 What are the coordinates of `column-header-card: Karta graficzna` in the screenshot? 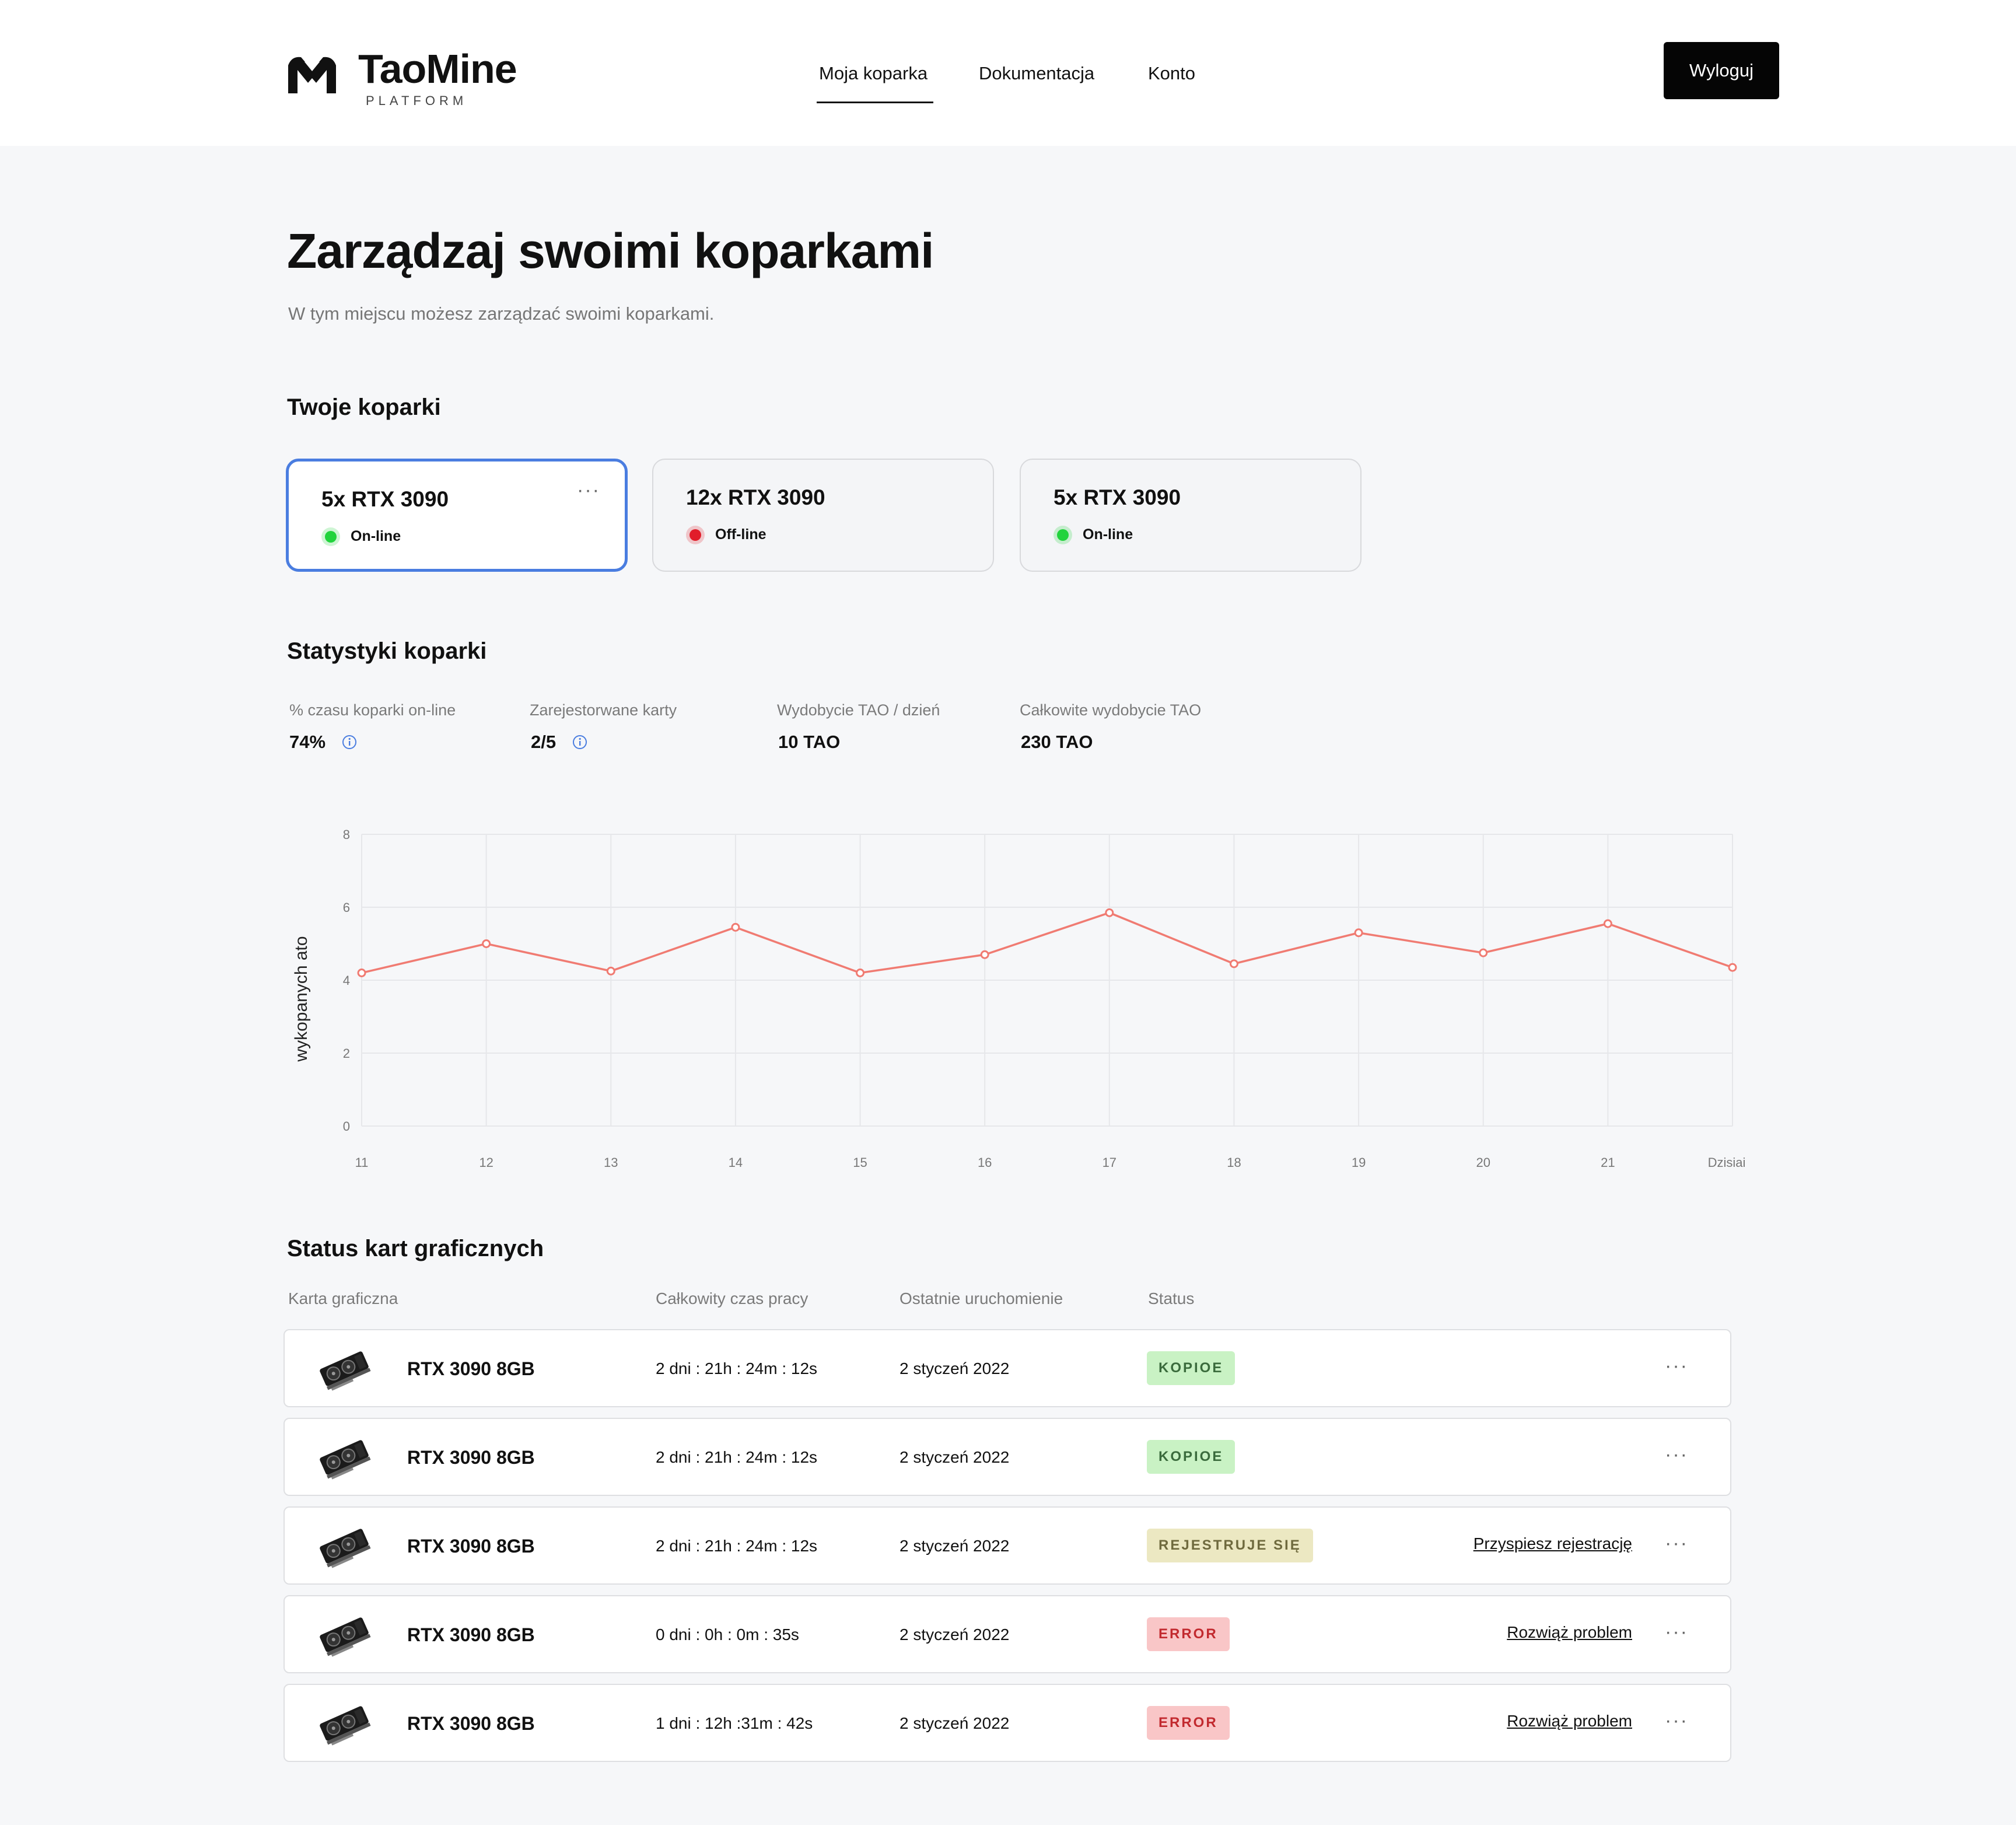 It's located at (343, 1298).